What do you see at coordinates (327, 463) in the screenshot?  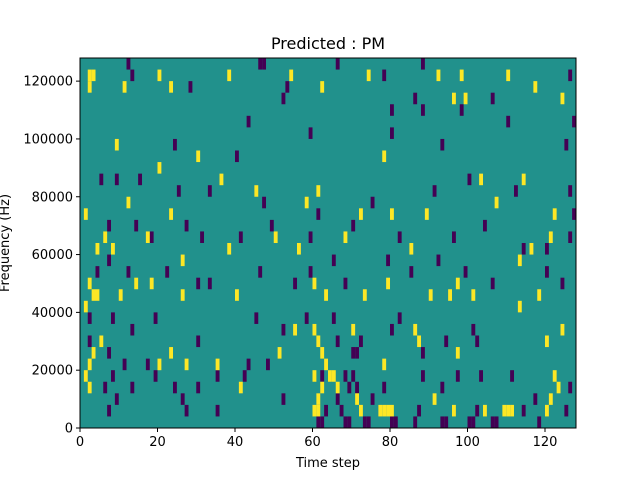 I see `x-axis-label: Time step` at bounding box center [327, 463].